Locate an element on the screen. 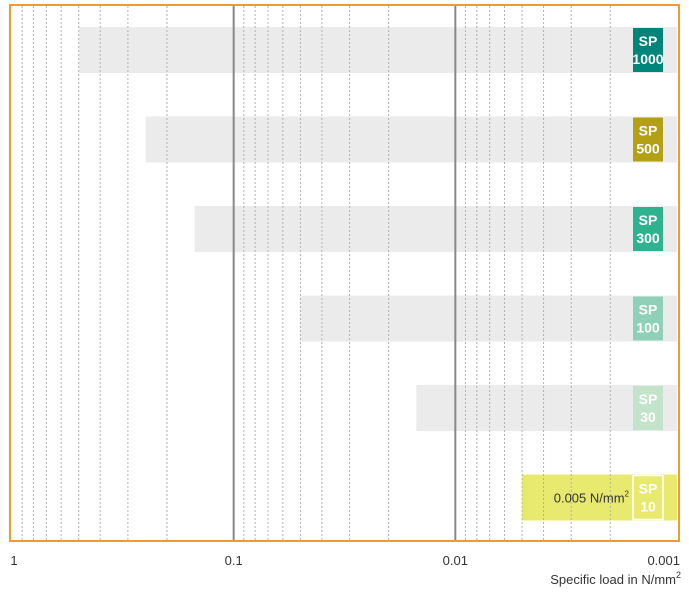 The height and width of the screenshot is (594, 689). series-label-500: SP 500 is located at coordinates (648, 140).